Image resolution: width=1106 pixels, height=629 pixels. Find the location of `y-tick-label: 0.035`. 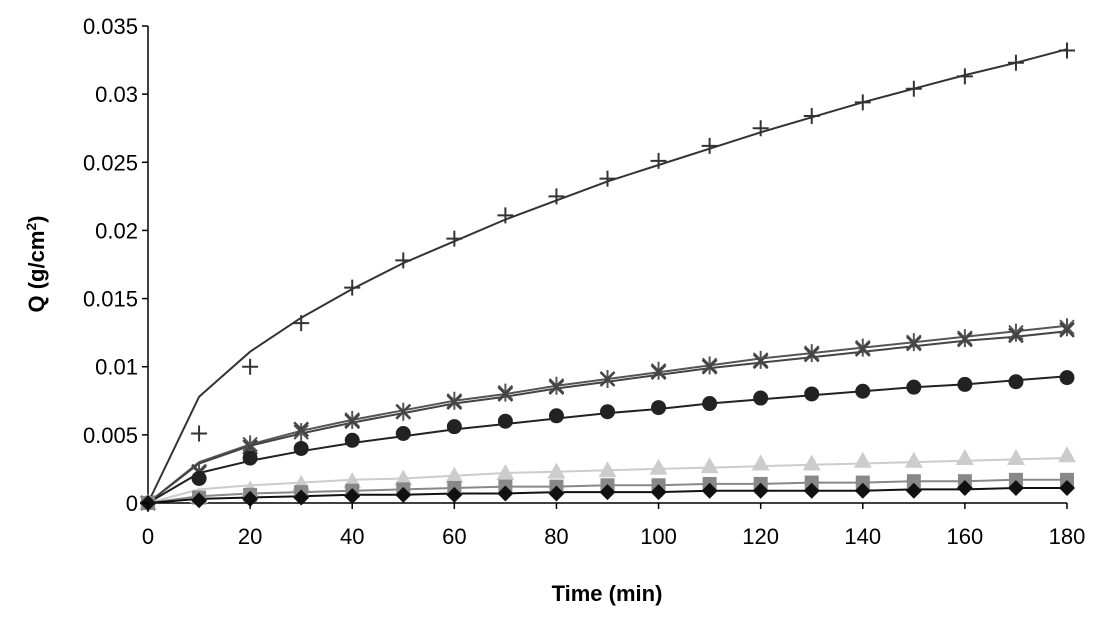

y-tick-label: 0.035 is located at coordinates (110, 26).